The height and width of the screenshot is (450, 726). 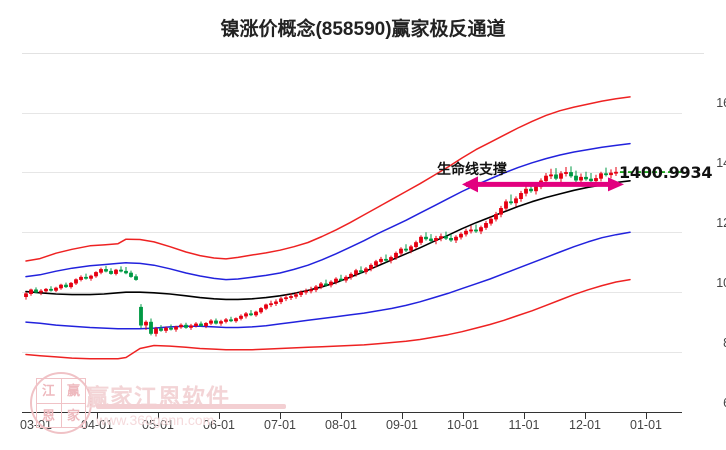 I want to click on watermark-seal, so click(x=61, y=403).